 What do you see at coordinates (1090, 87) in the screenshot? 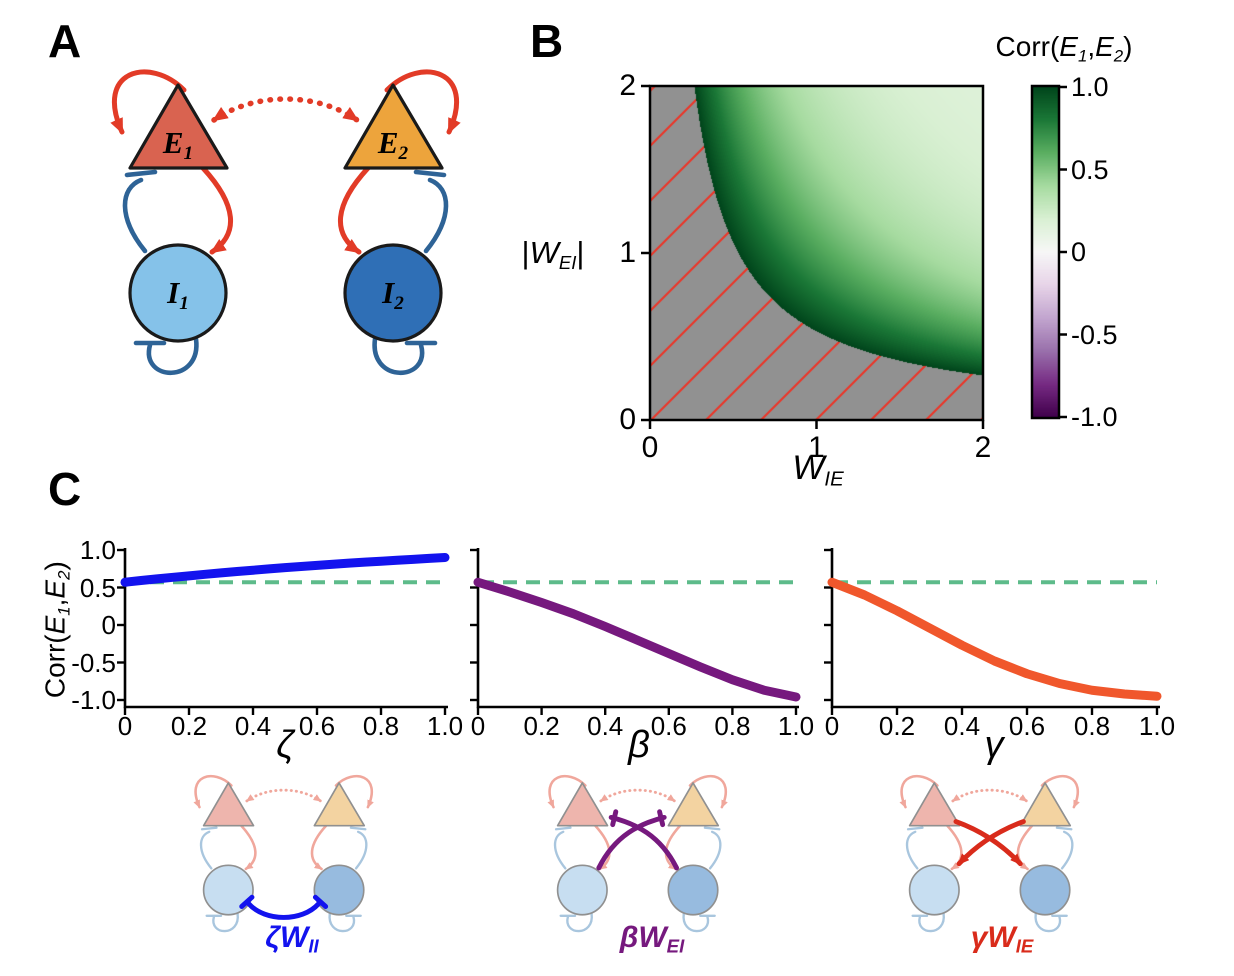
I see `colorbar-tick-label: 1.0` at bounding box center [1090, 87].